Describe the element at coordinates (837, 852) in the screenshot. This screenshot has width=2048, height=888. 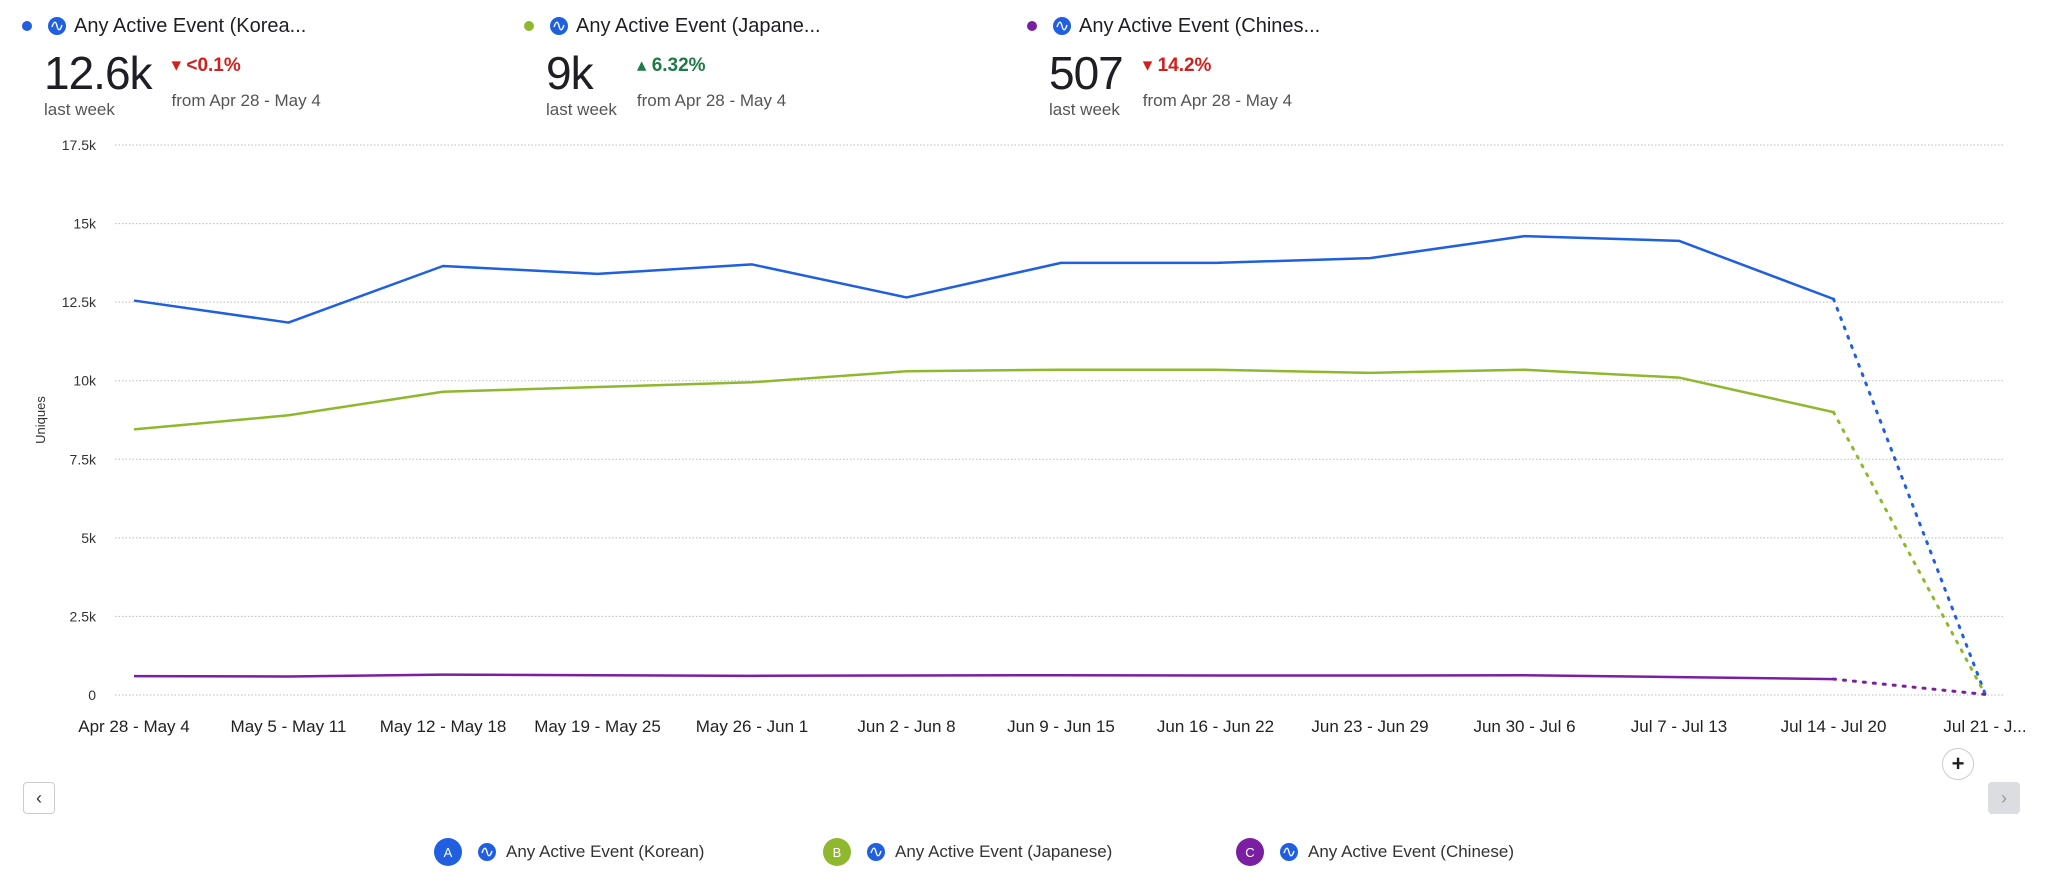
I see `series-badge: B` at that location.